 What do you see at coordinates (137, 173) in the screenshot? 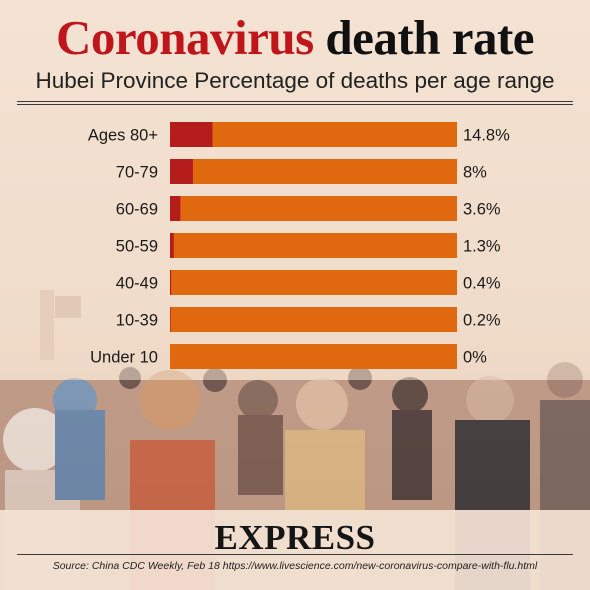
I see `category-label: 70-79` at bounding box center [137, 173].